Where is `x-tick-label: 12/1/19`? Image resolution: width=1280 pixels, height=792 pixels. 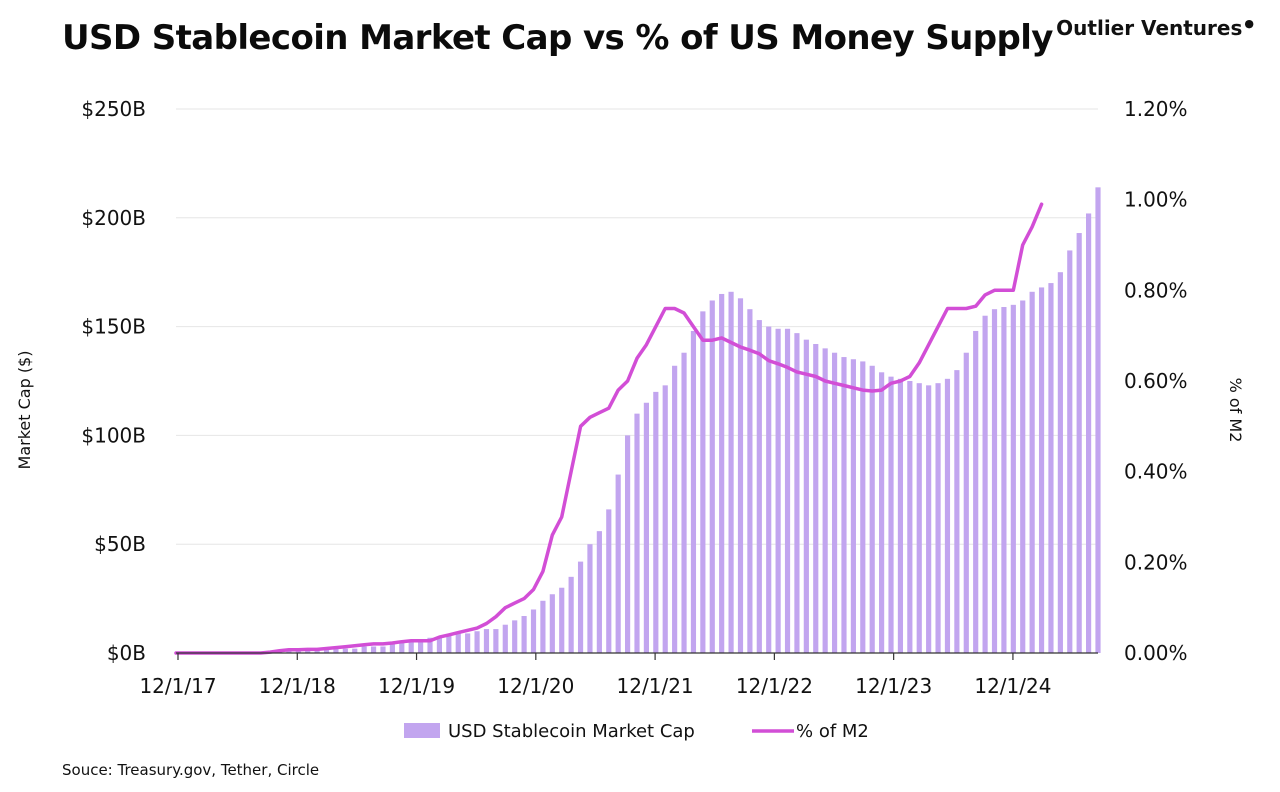
x-tick-label: 12/1/19 is located at coordinates (416, 686).